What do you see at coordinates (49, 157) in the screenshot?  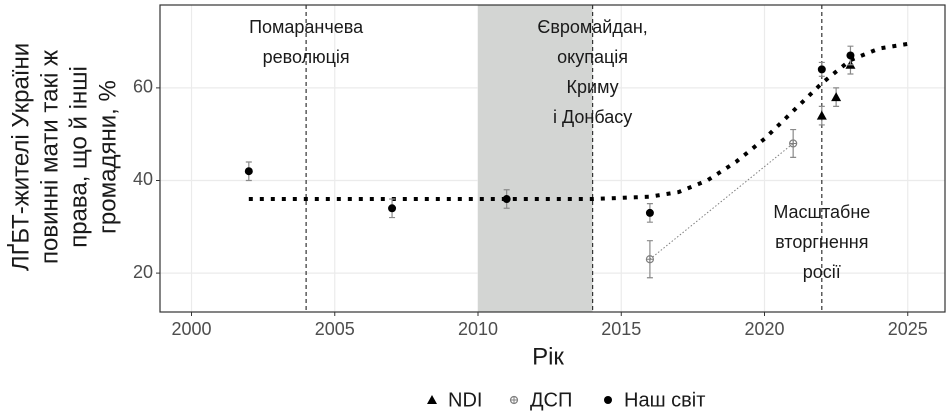 I see `y-axis-label: повинні мати такі ж` at bounding box center [49, 157].